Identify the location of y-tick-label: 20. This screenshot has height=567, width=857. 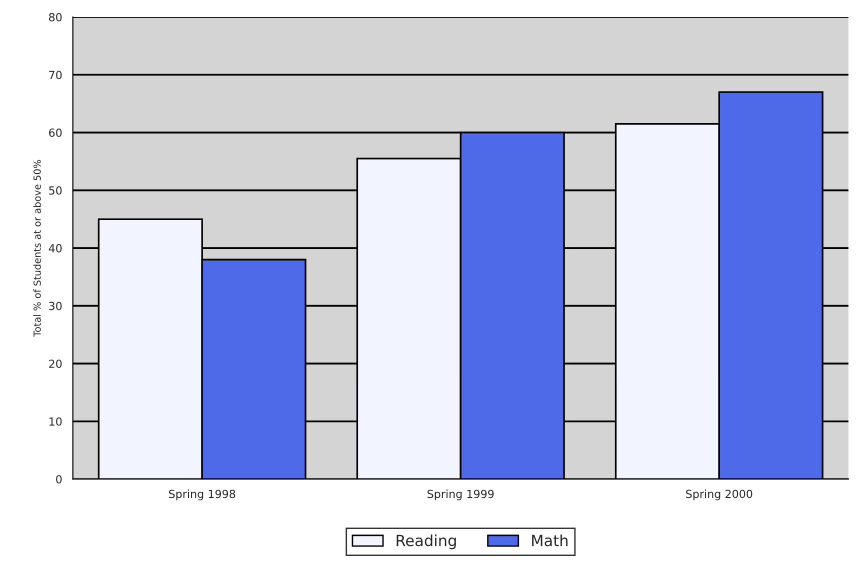
(55, 364).